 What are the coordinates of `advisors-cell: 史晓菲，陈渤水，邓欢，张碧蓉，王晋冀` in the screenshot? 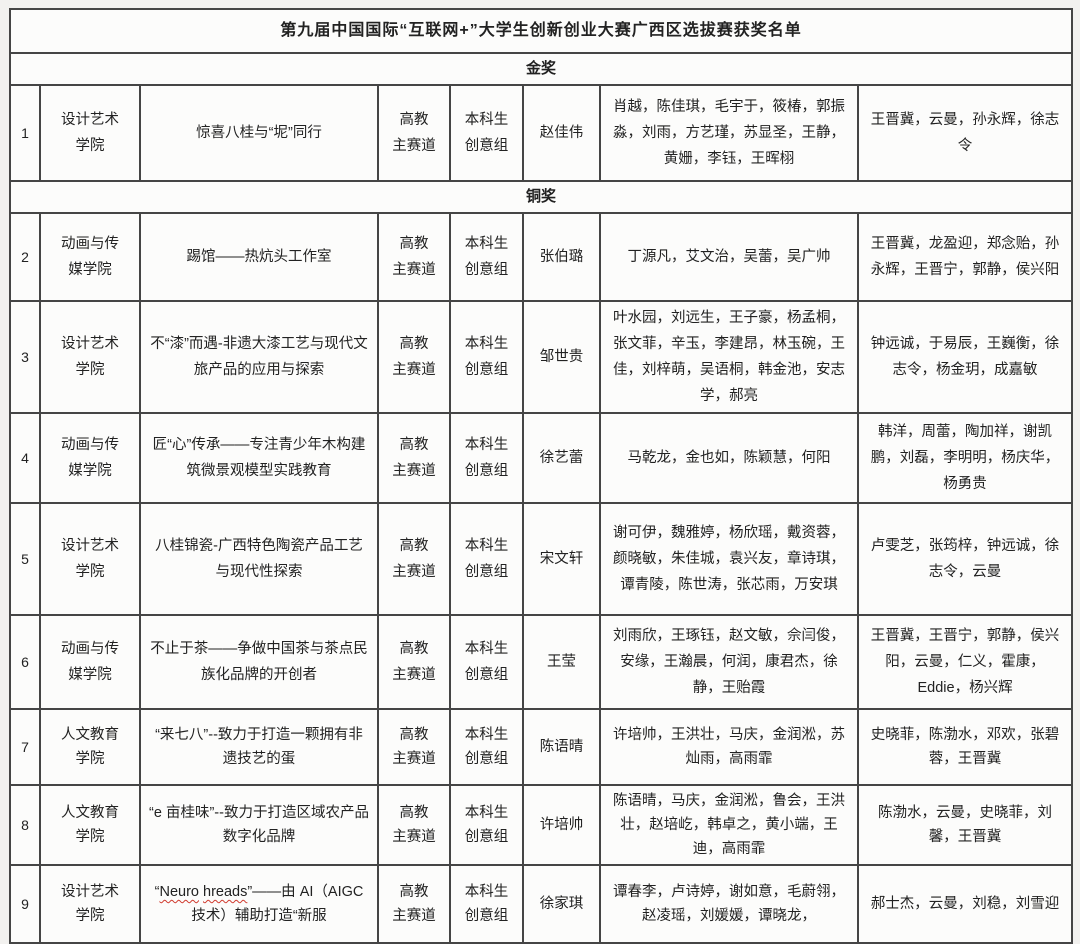 It's located at (965, 747).